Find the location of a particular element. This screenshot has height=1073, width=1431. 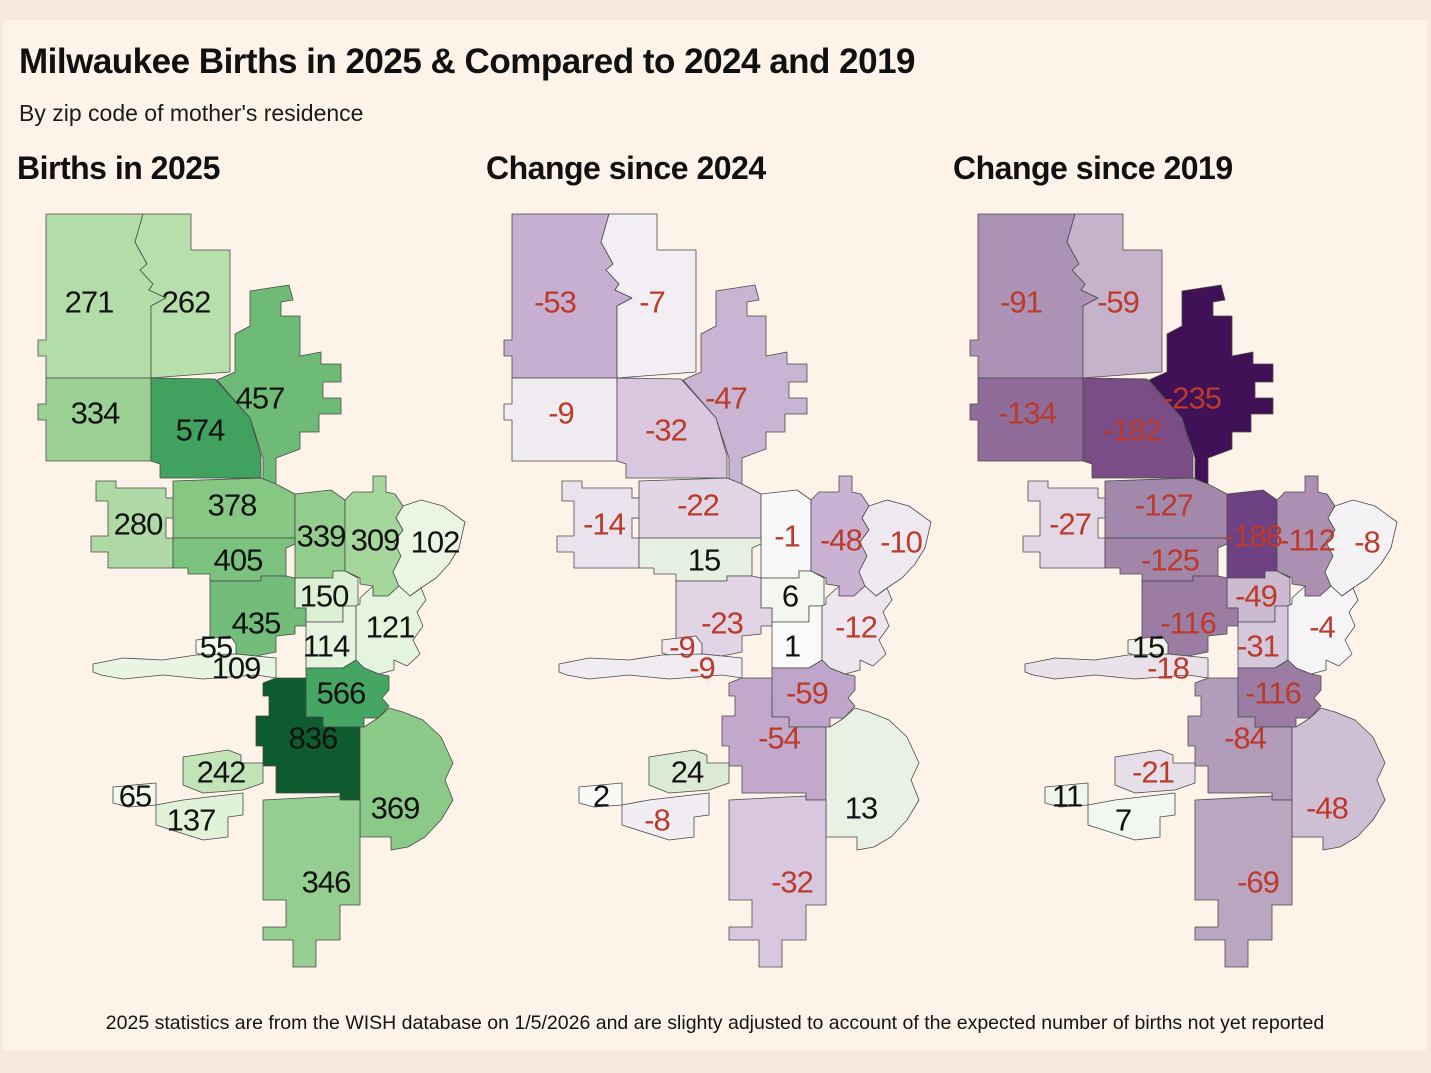

zip-region-value-label: -14 is located at coordinates (604, 524).